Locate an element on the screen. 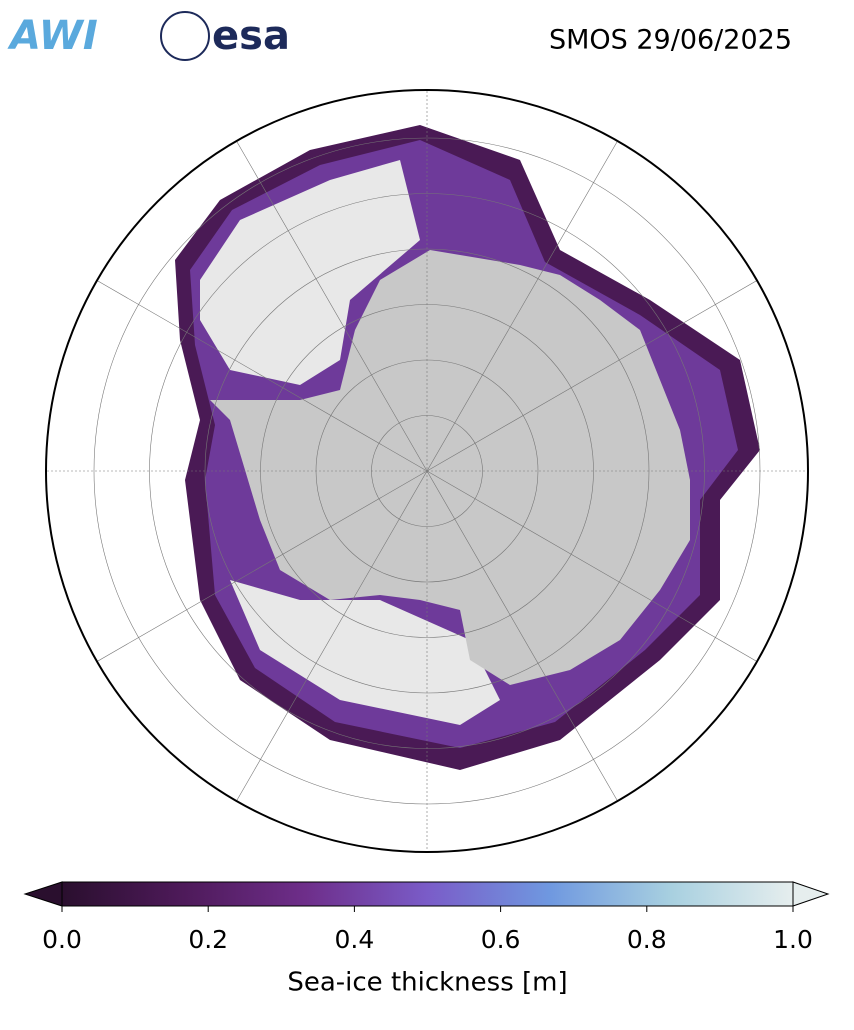 Image resolution: width=854 pixels, height=1030 pixels. colorbar-ramp is located at coordinates (427, 894).